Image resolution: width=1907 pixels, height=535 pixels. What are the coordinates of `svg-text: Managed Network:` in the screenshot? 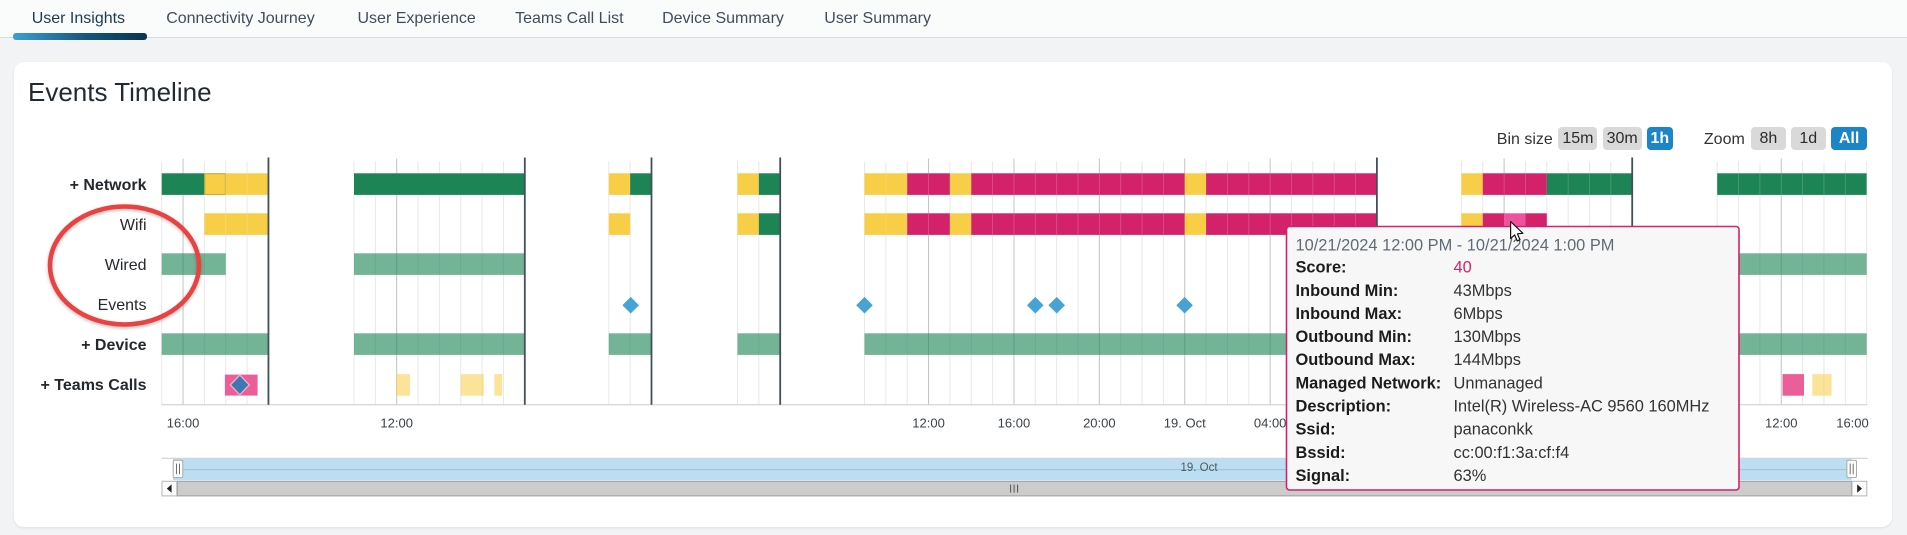 It's located at (1369, 383).